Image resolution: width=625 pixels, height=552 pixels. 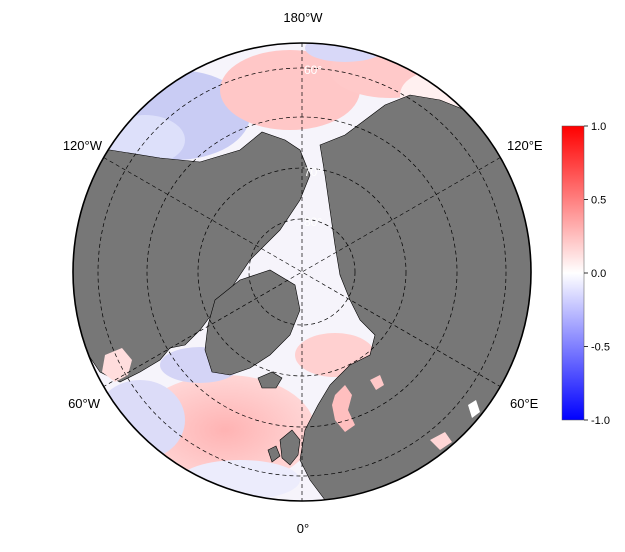 I want to click on anomaly-atlantic-south, so click(x=240, y=480).